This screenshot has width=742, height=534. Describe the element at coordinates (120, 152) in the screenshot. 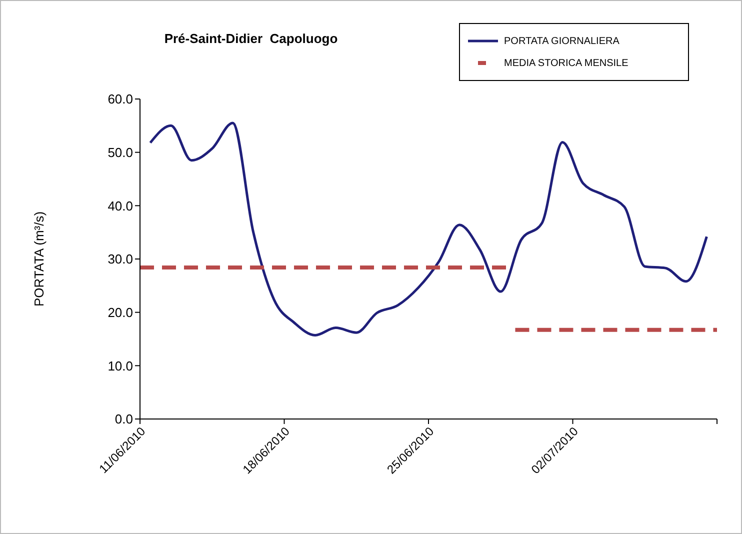

I see `y-tick-label: 50.0` at that location.